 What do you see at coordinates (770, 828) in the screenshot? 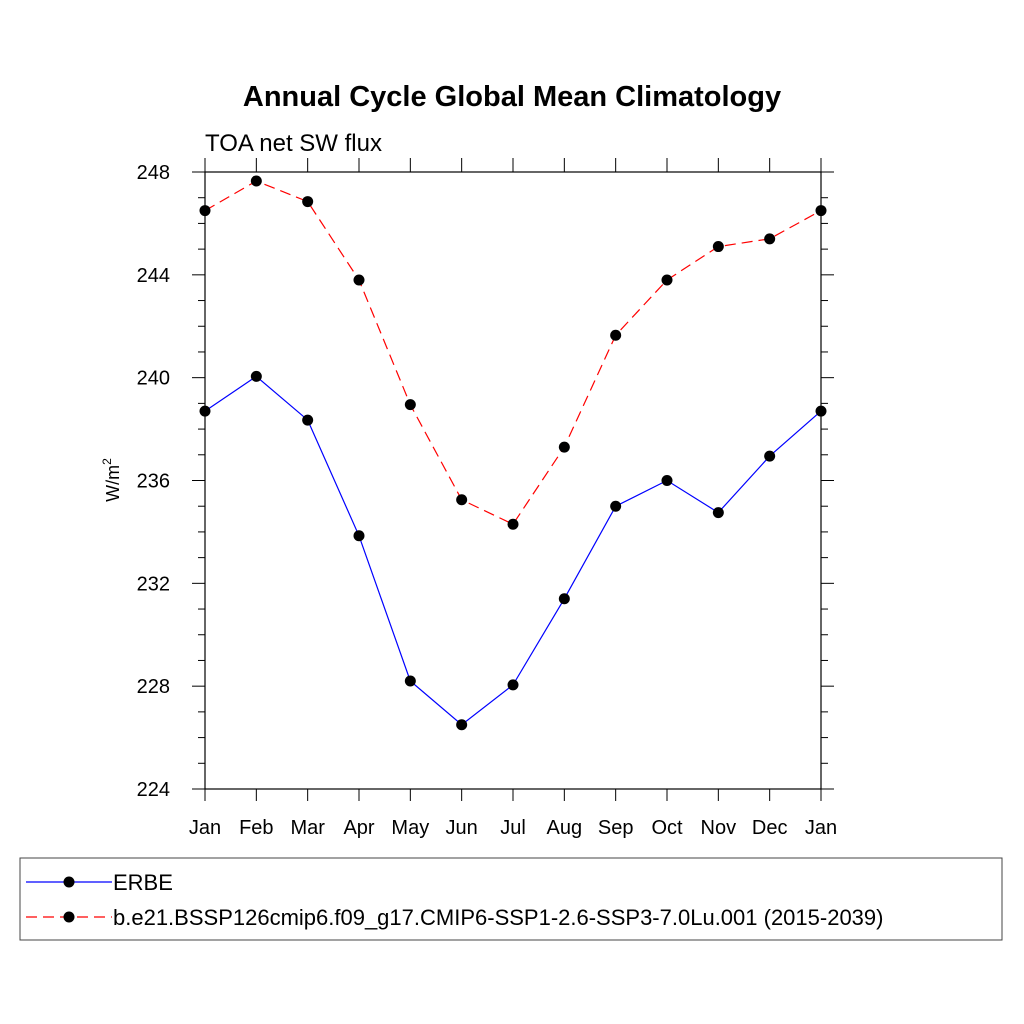
I see `x-tick-label: Dec` at bounding box center [770, 828].